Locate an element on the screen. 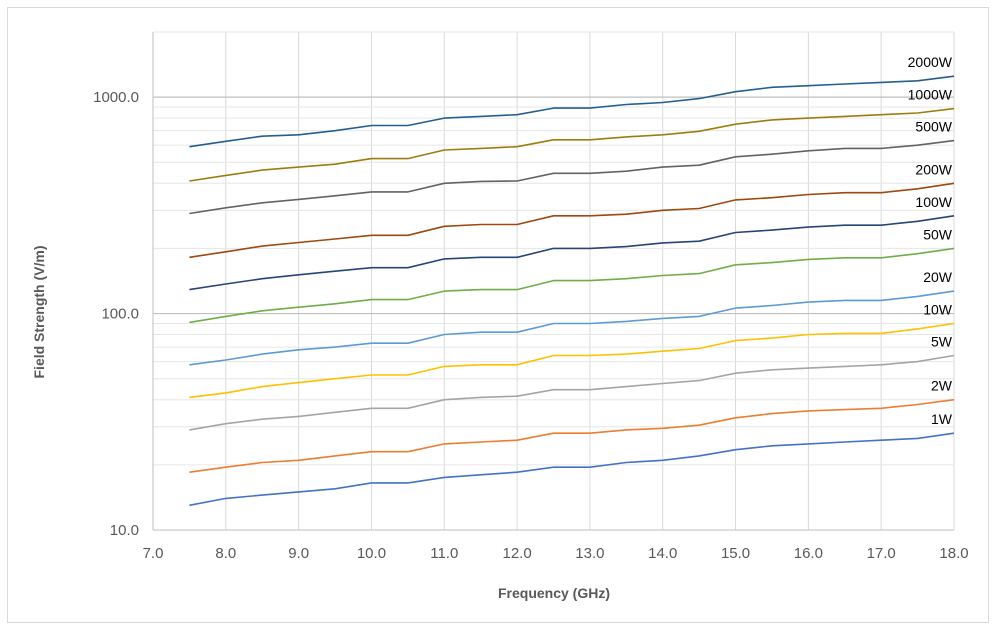 This screenshot has height=630, width=997. series-line-100w is located at coordinates (572, 253).